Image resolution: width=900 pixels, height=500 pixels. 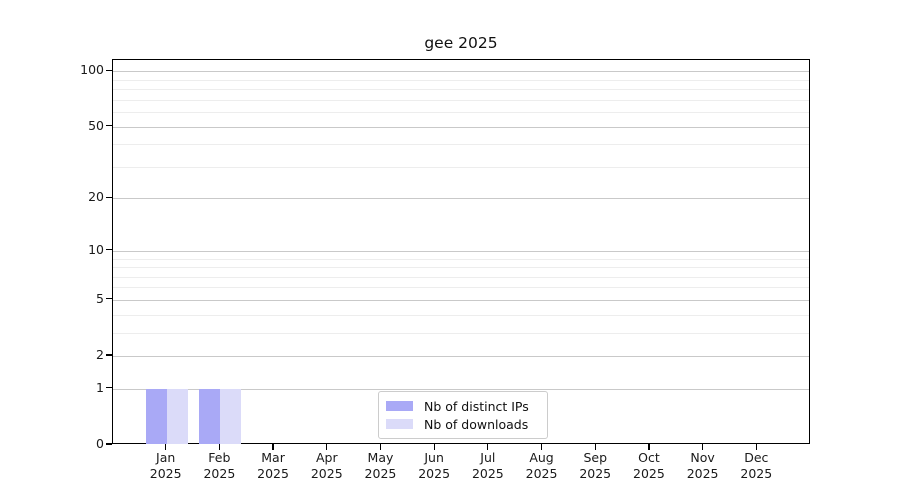 I want to click on legend-swatch-downloads, so click(x=399, y=424).